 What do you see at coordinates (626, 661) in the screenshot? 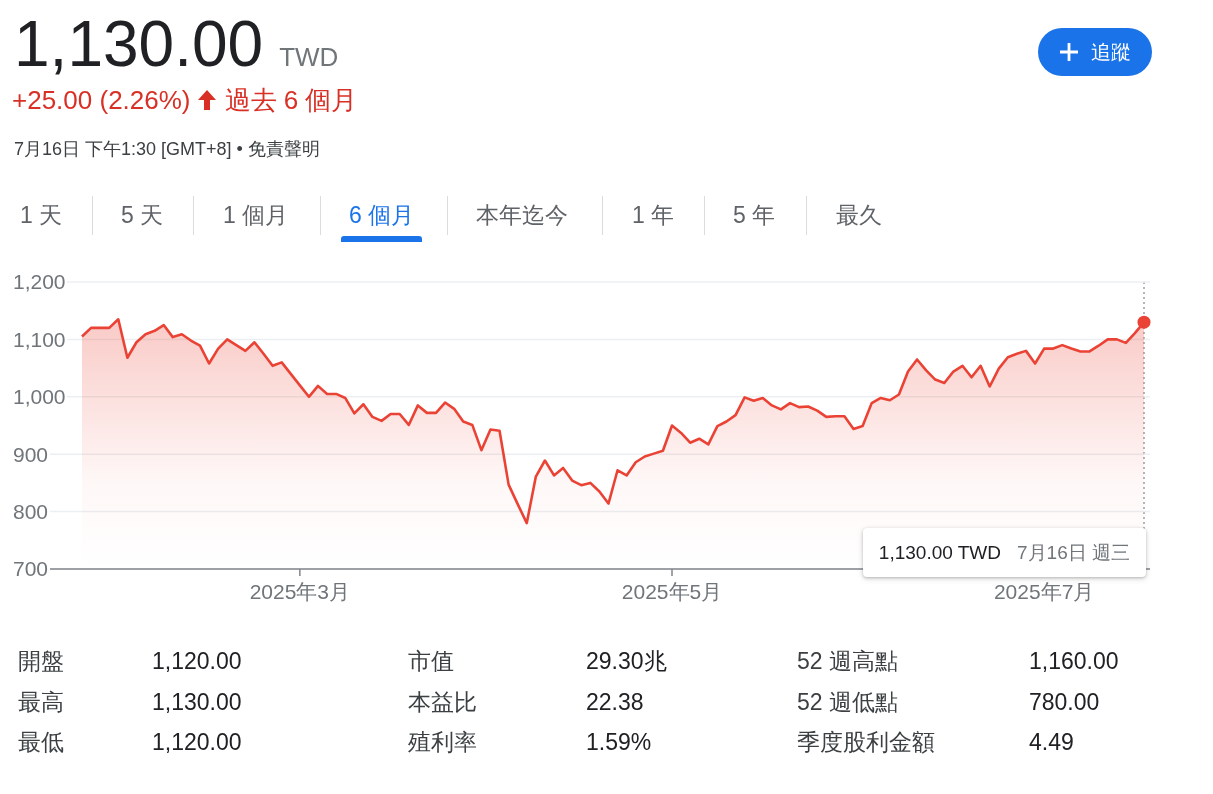
I see `text: 29.30兆` at bounding box center [626, 661].